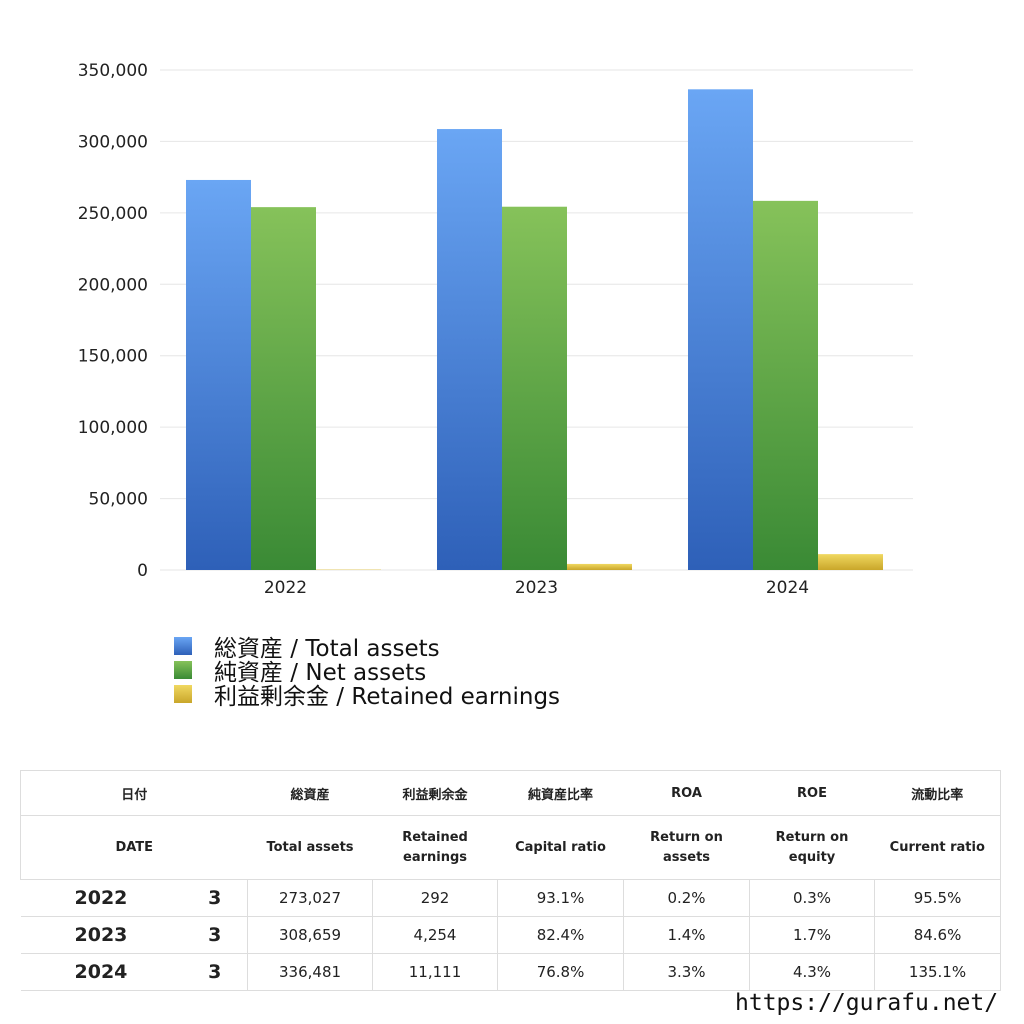 This screenshot has height=1024, width=1024. Describe the element at coordinates (435, 793) in the screenshot. I see `header-retained-earnings-ja: 利益剰余金` at that location.